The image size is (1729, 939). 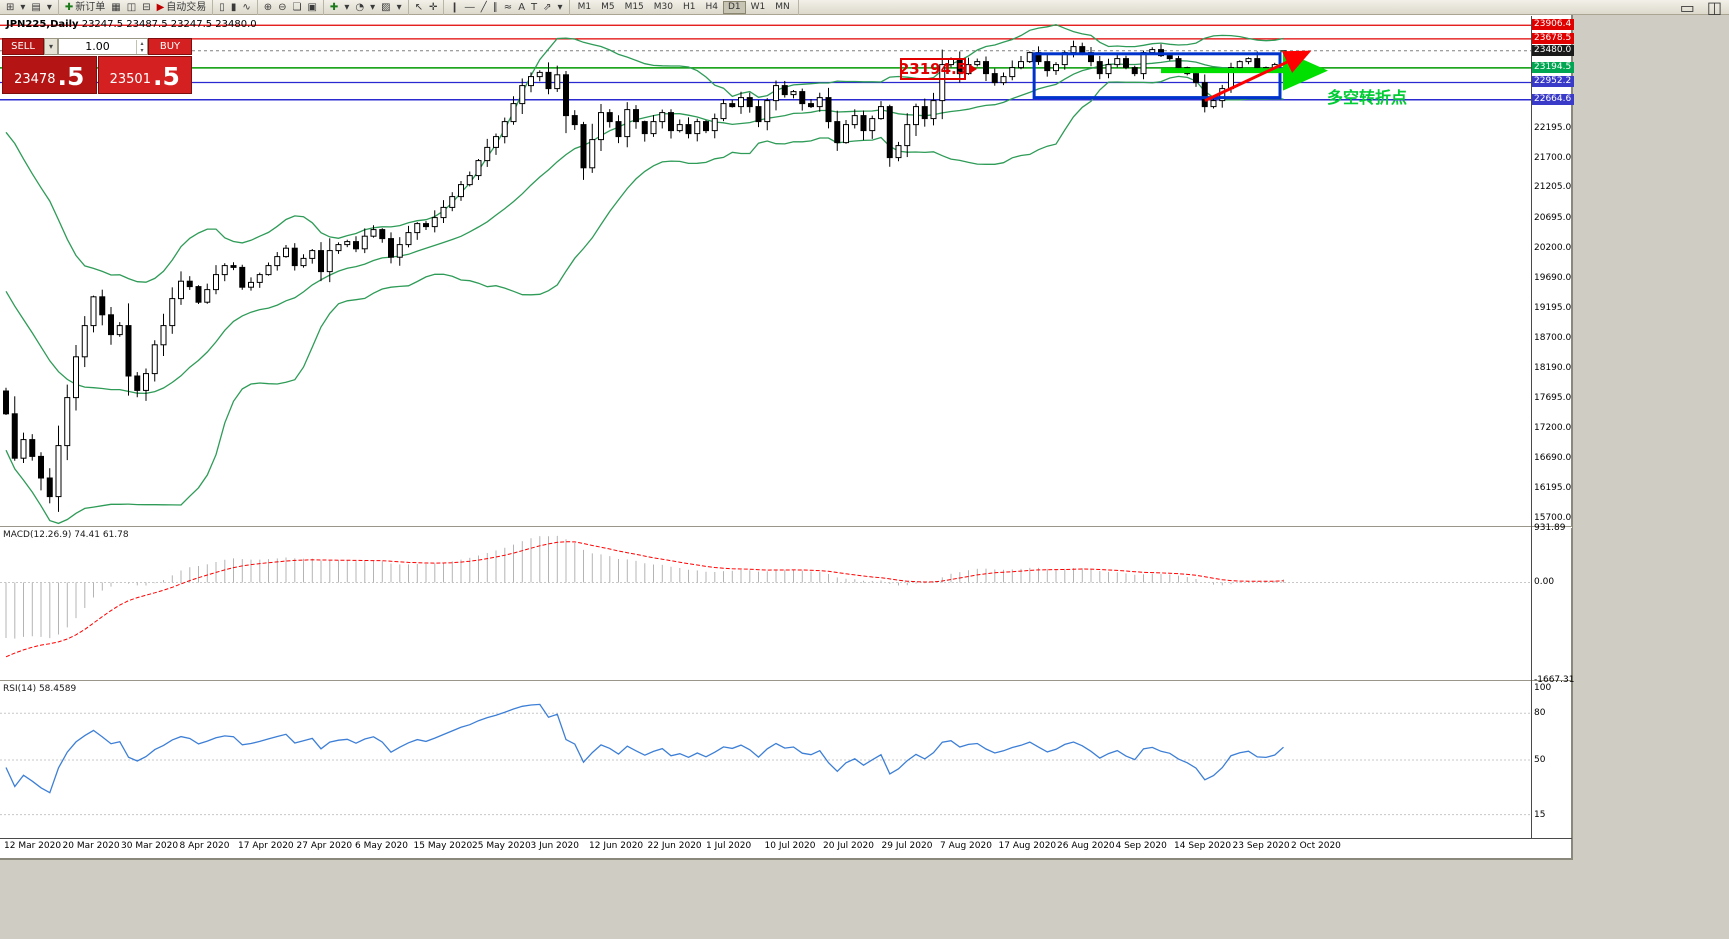 What do you see at coordinates (584, 6) in the screenshot?
I see `timeframe-m1: M1` at bounding box center [584, 6].